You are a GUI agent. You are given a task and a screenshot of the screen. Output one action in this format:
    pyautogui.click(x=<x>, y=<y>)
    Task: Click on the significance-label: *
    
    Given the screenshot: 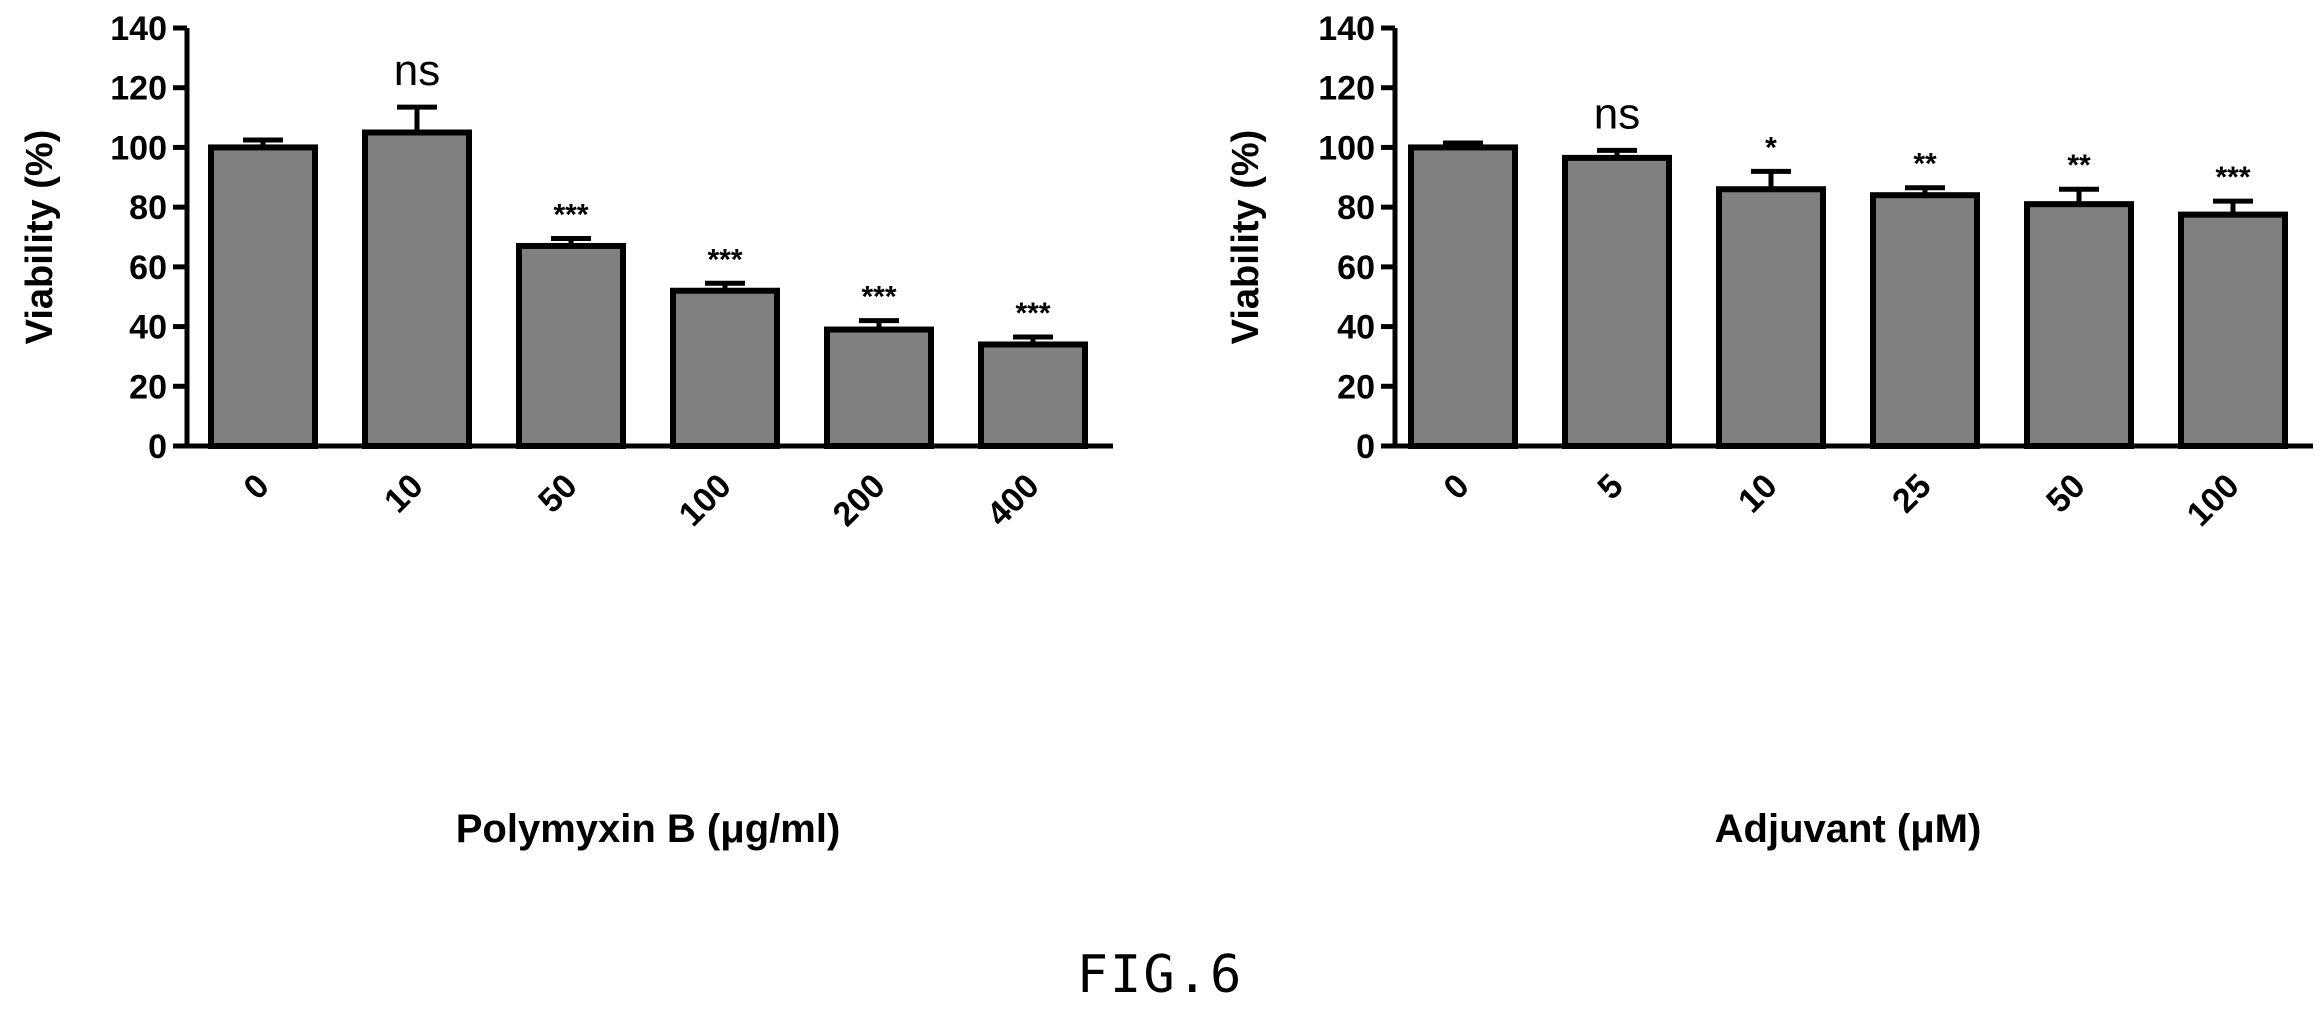 What is the action you would take?
    pyautogui.click(x=1771, y=147)
    